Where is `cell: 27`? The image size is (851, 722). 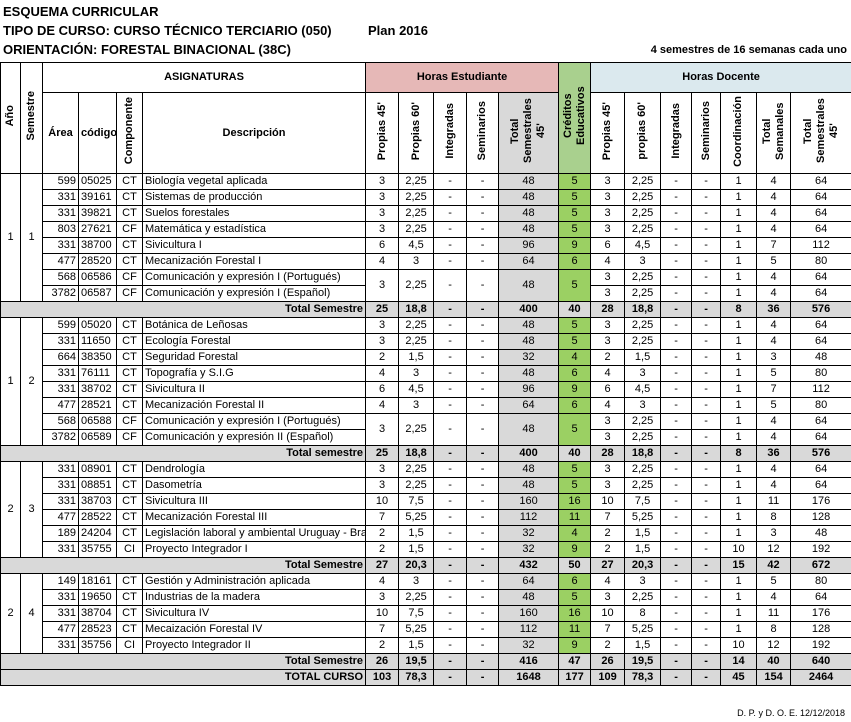 cell: 27 is located at coordinates (608, 565).